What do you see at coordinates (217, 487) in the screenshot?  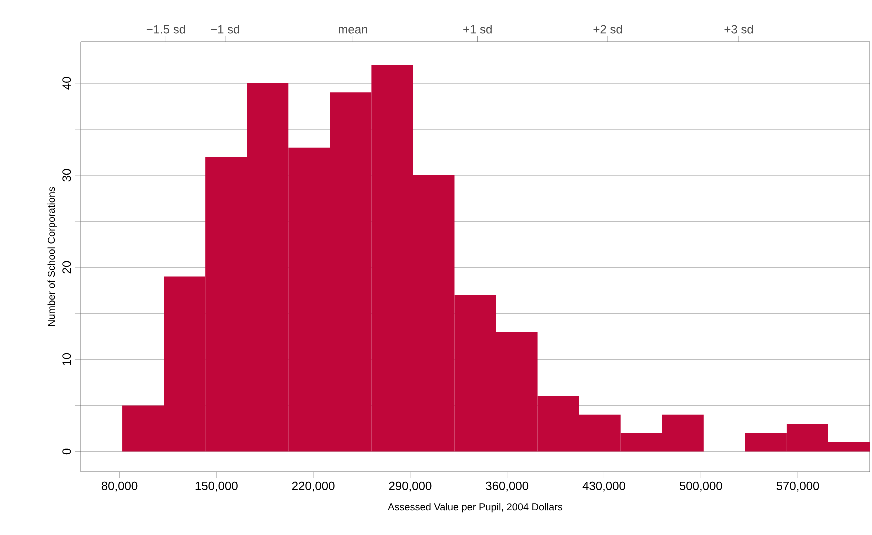 I see `x-tick-label: 150,000` at bounding box center [217, 487].